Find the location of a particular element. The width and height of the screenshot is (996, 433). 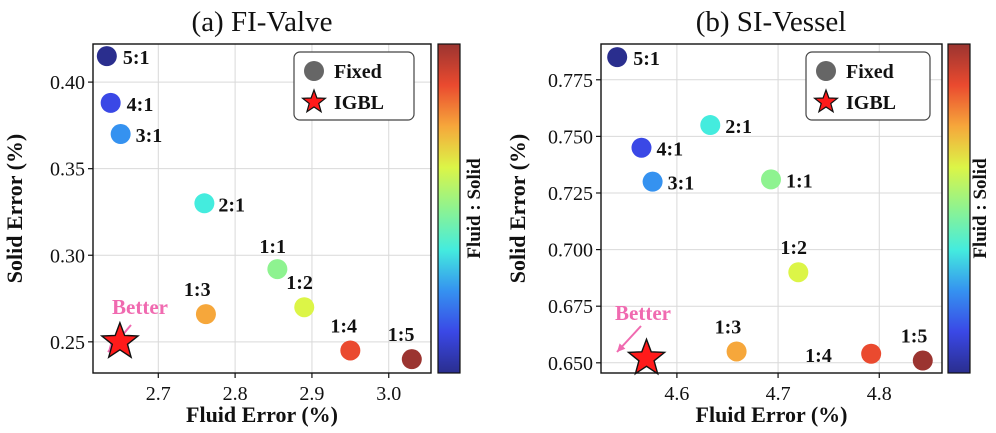

y-tick-label: 0.650 is located at coordinates (570, 364).